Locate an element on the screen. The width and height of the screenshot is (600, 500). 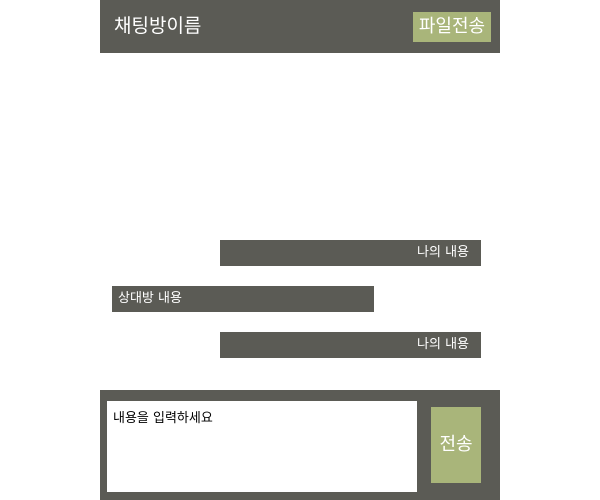
file-send-button: 파일전송 is located at coordinates (452, 27).